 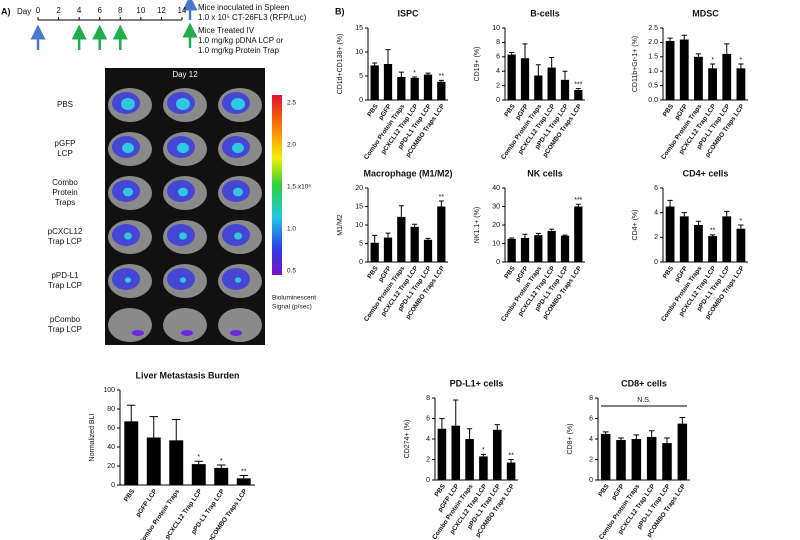 What do you see at coordinates (241, 40) in the screenshot?
I see `legend-text: 1.0 mg/kg pDNA LCP or` at bounding box center [241, 40].